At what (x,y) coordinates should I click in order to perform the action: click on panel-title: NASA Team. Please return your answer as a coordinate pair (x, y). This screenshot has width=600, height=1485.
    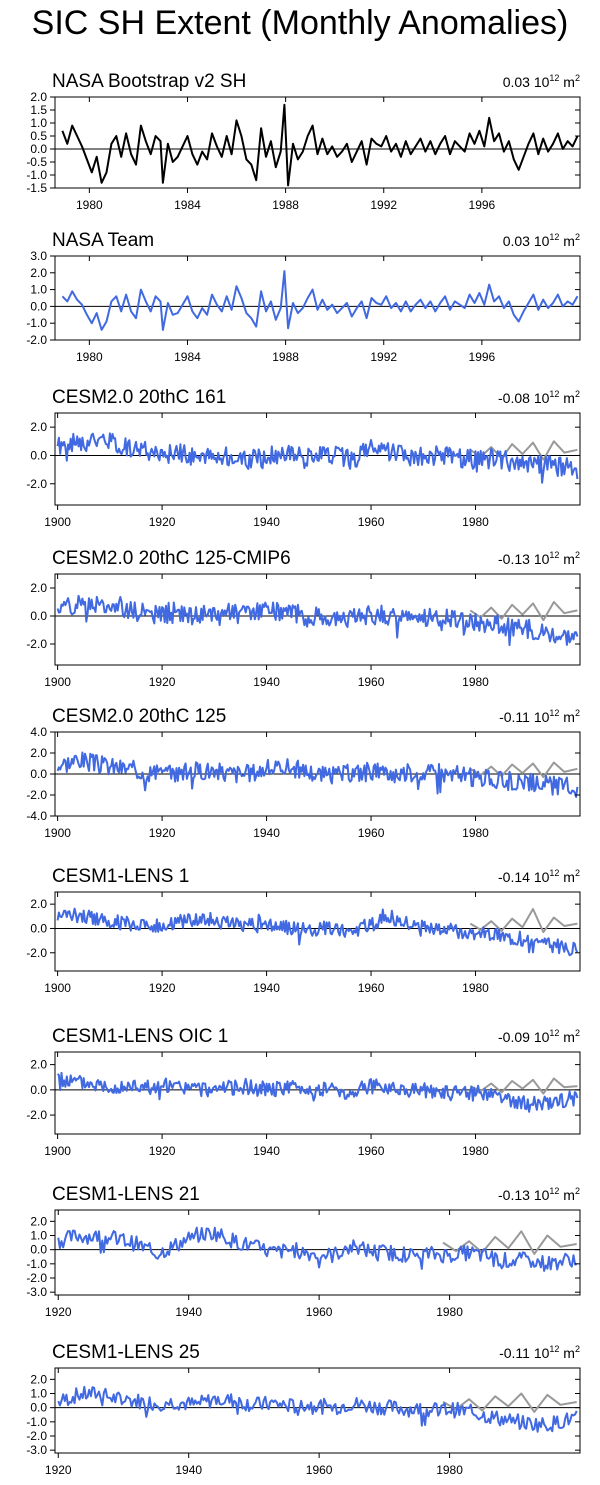
    Looking at the image, I should click on (103, 240).